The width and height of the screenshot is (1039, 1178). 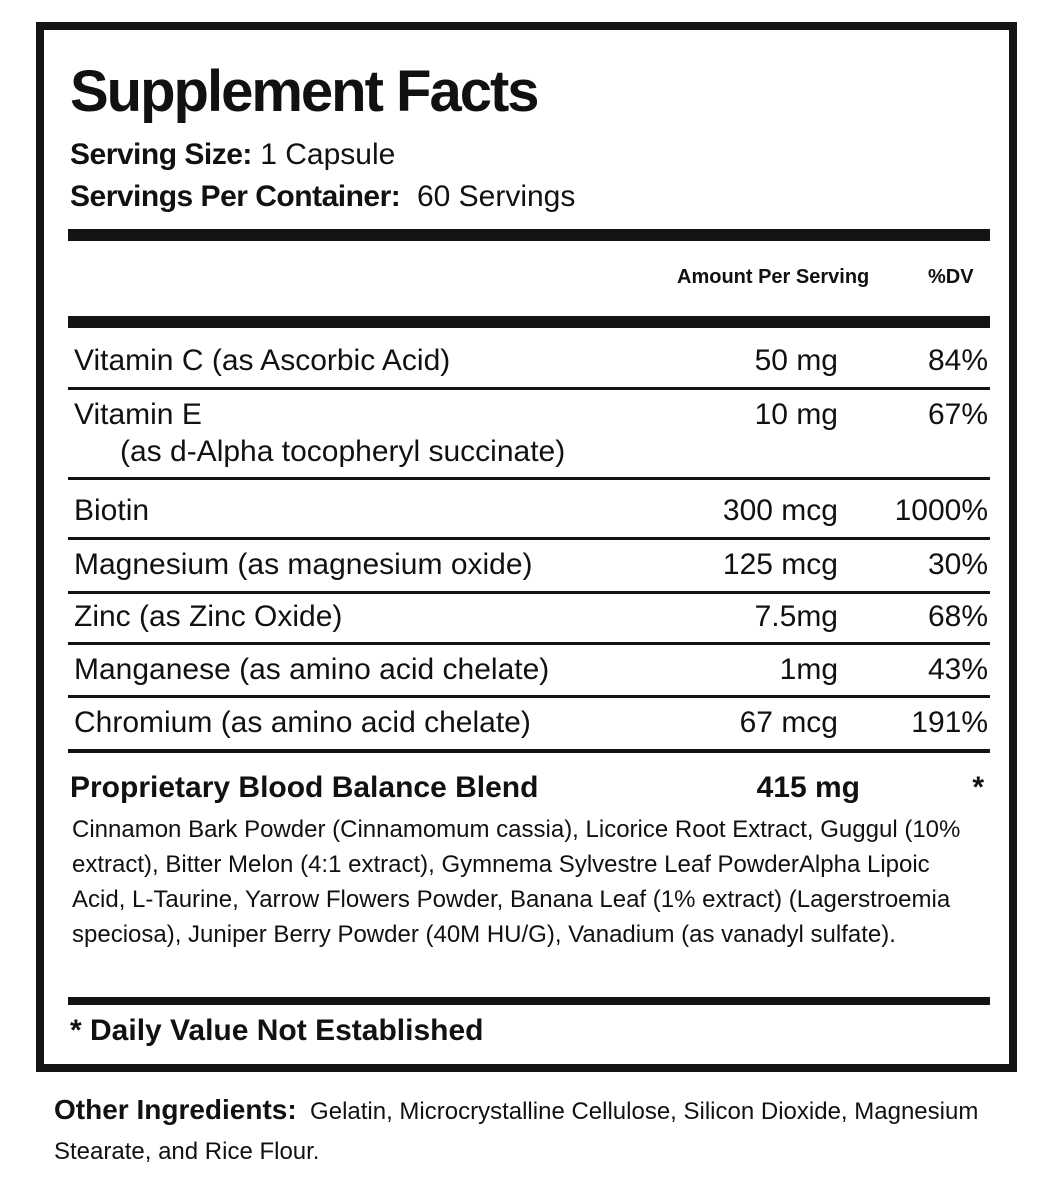 What do you see at coordinates (941, 510) in the screenshot?
I see `nutrient-dv: 1000%` at bounding box center [941, 510].